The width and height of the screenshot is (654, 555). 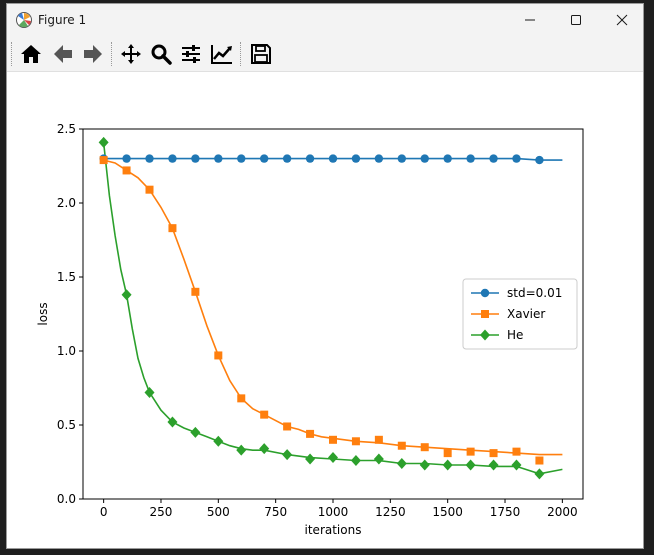 I want to click on x-axis-label: iterations, so click(x=333, y=530).